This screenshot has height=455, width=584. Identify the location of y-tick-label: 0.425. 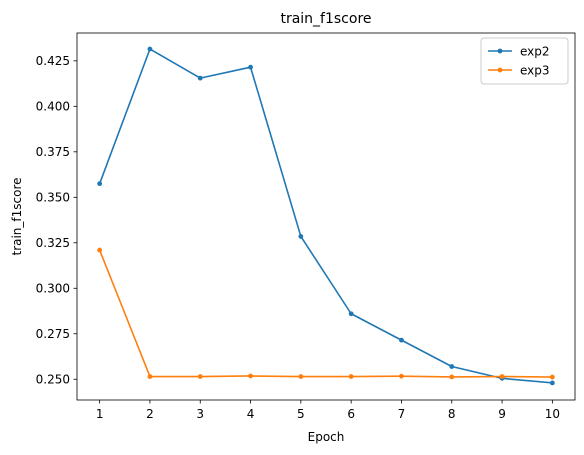
(53, 61).